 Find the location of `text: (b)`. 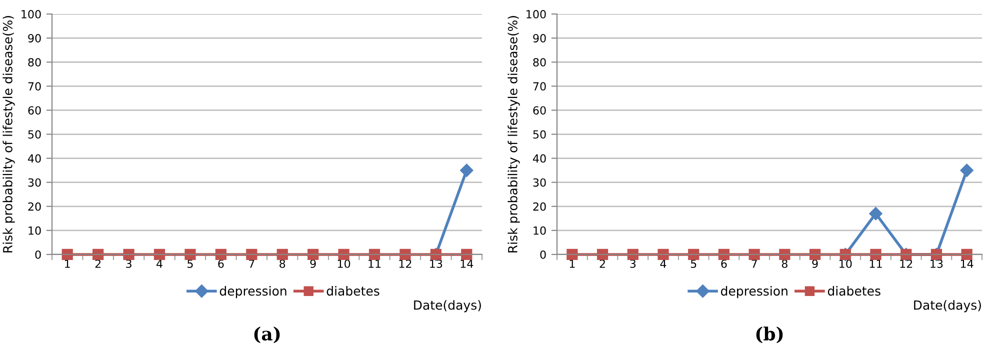

text: (b) is located at coordinates (769, 335).